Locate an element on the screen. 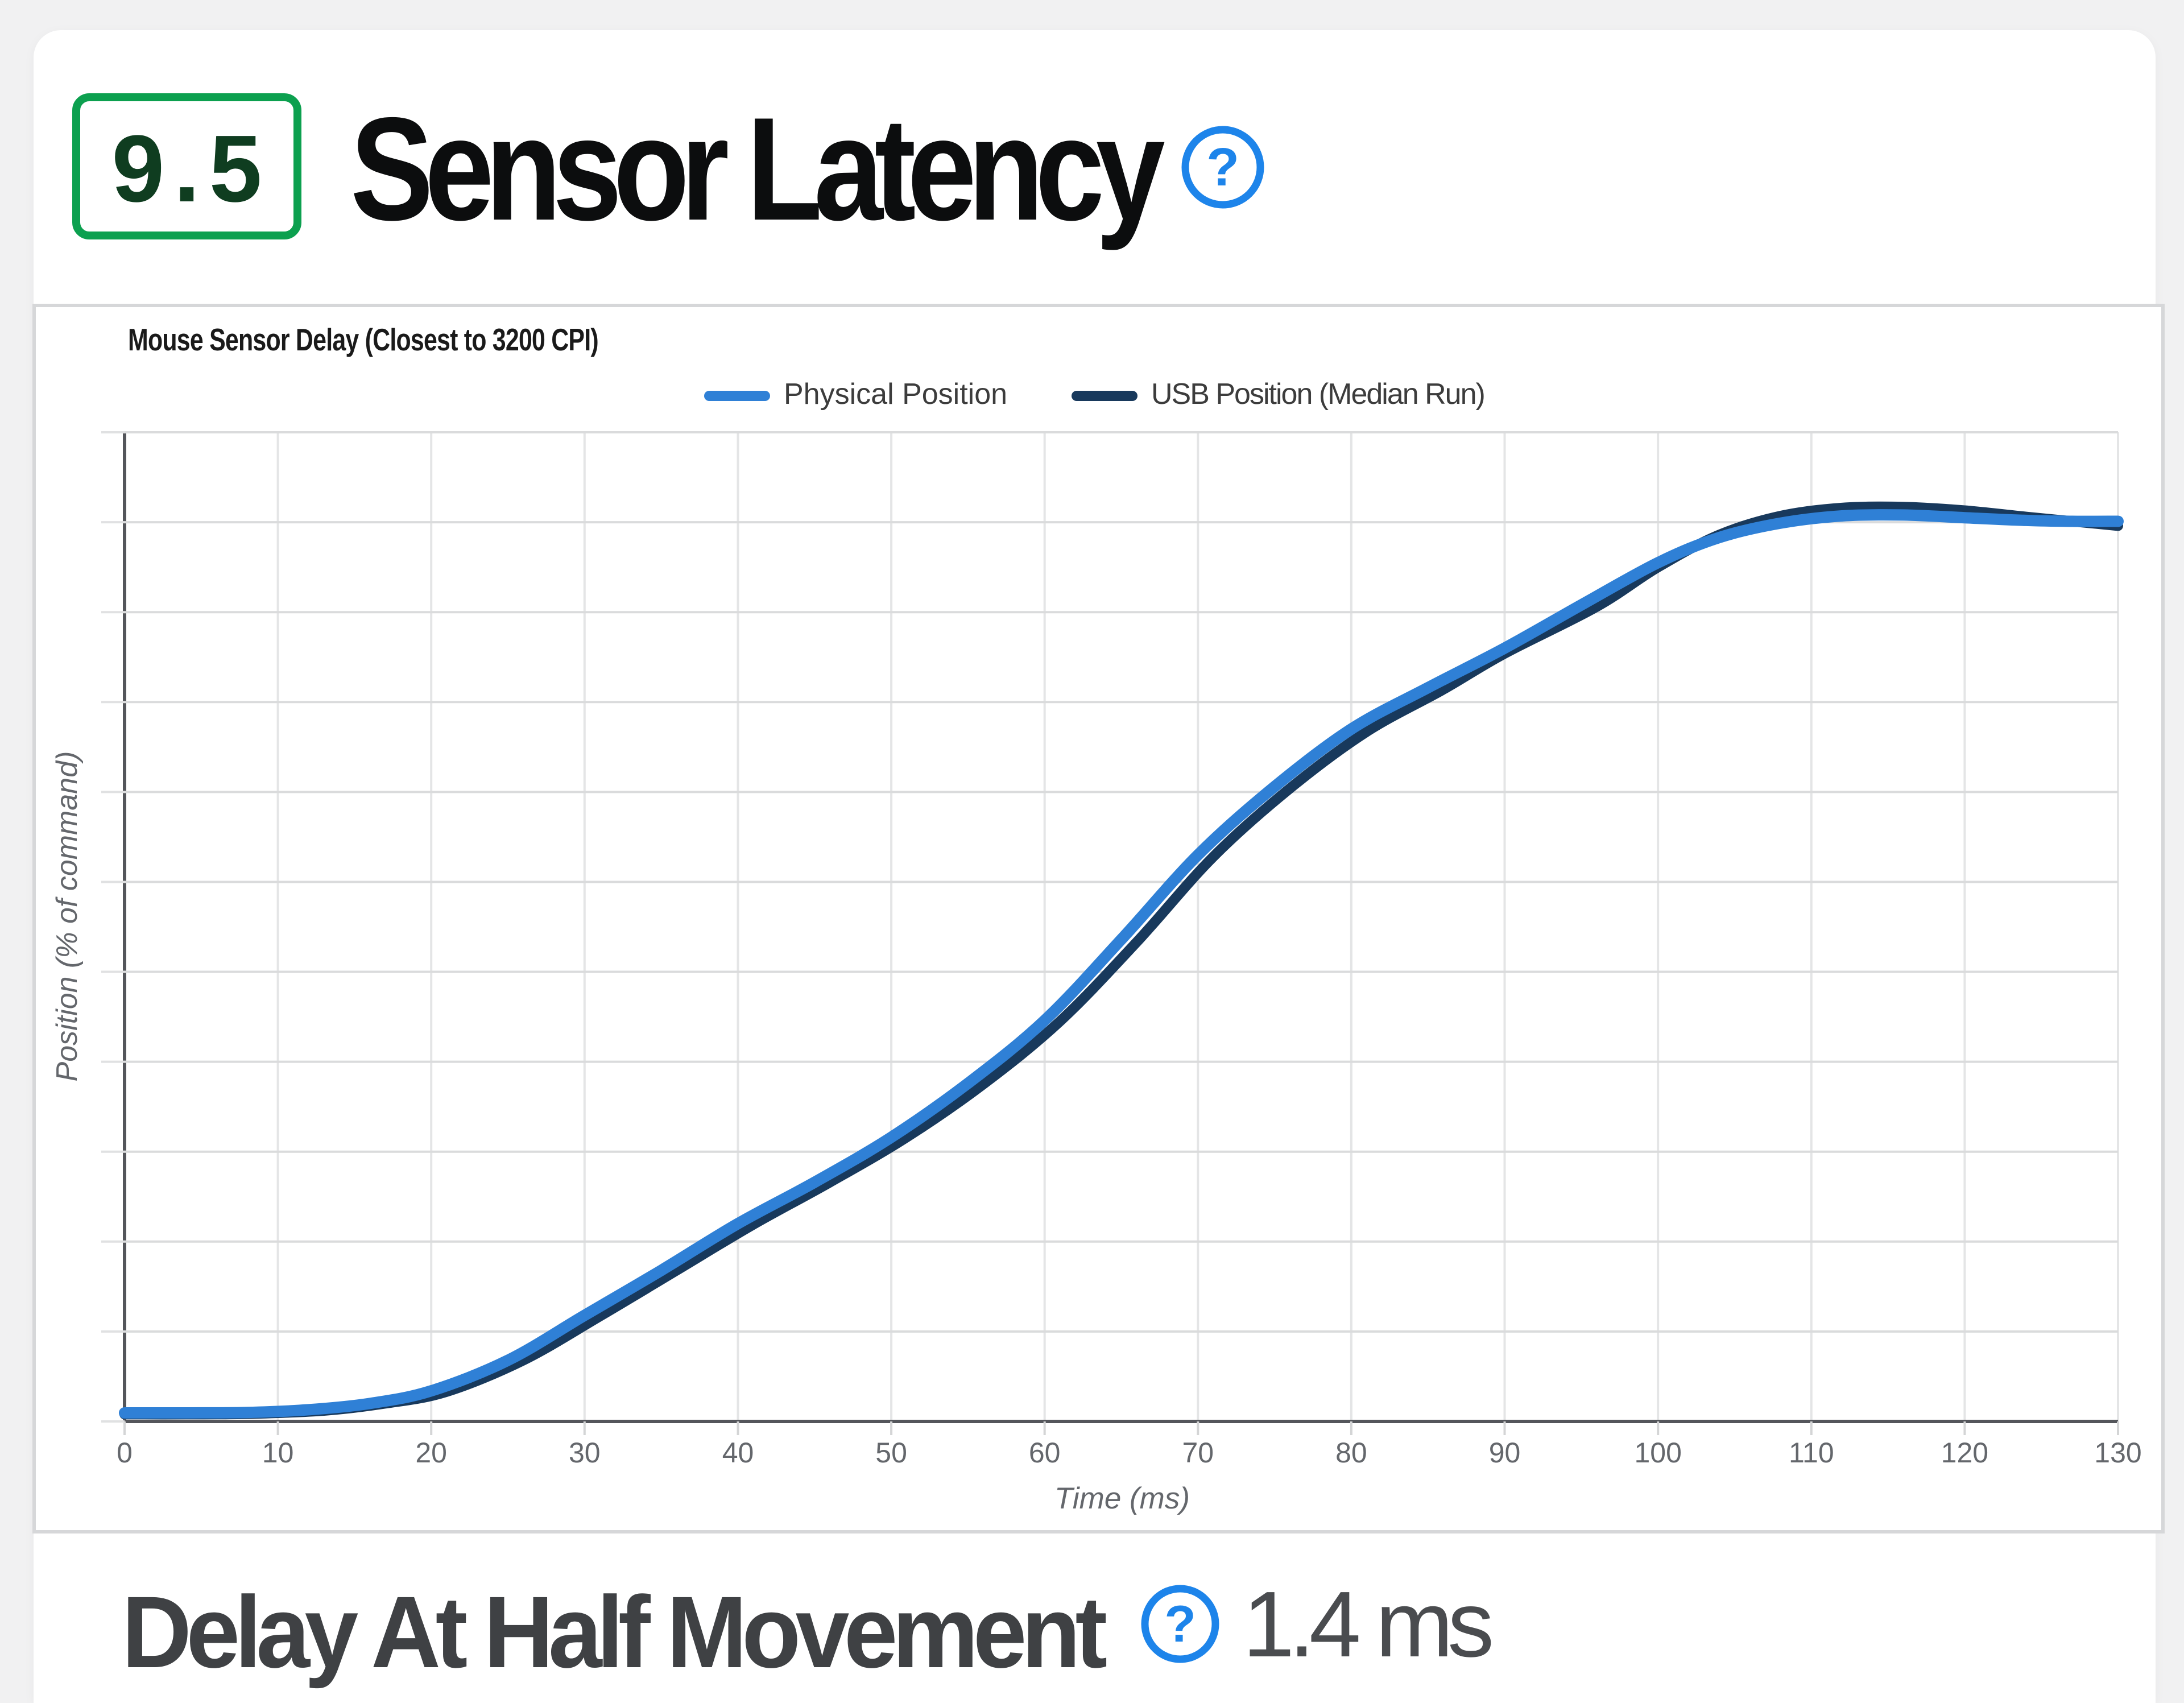  svg-text: 20 is located at coordinates (431, 1453).